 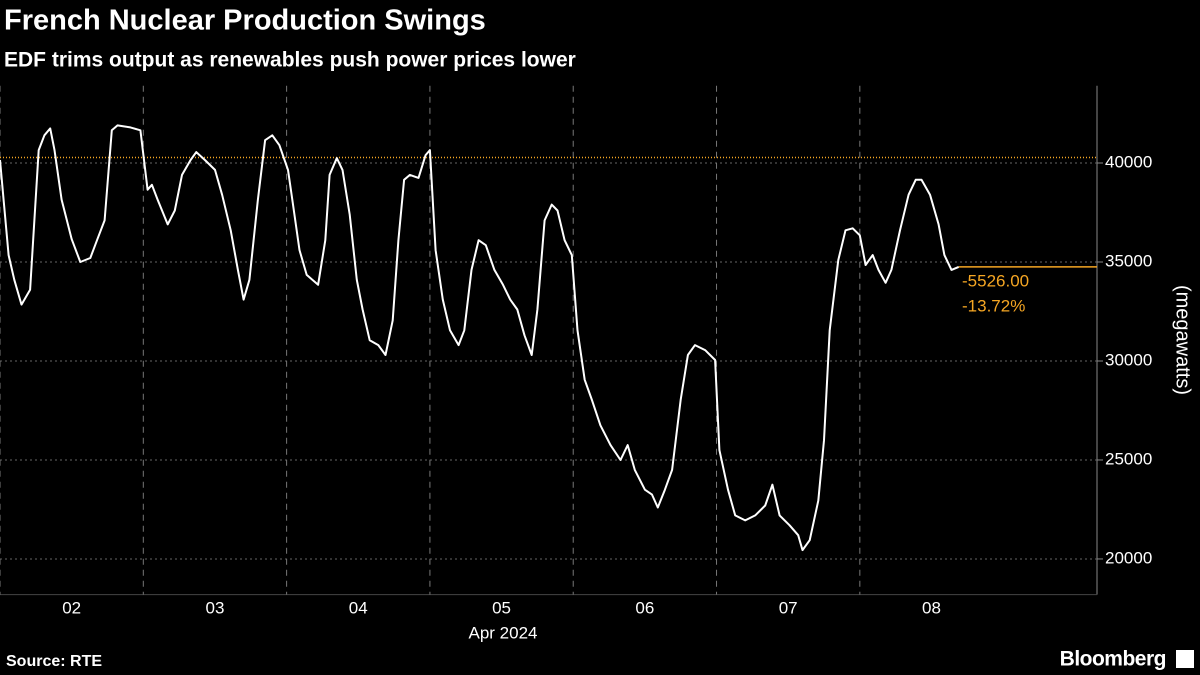 I want to click on y-tick-label: 35000, so click(x=1128, y=260).